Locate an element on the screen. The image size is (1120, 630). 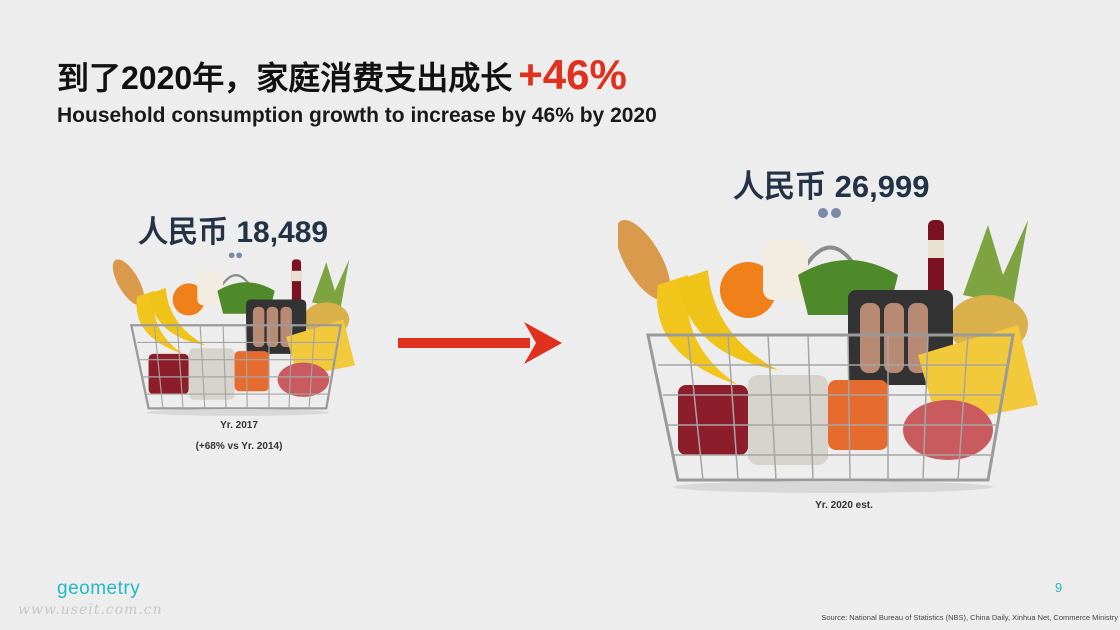
title-growth-percent: +46% is located at coordinates (572, 74).